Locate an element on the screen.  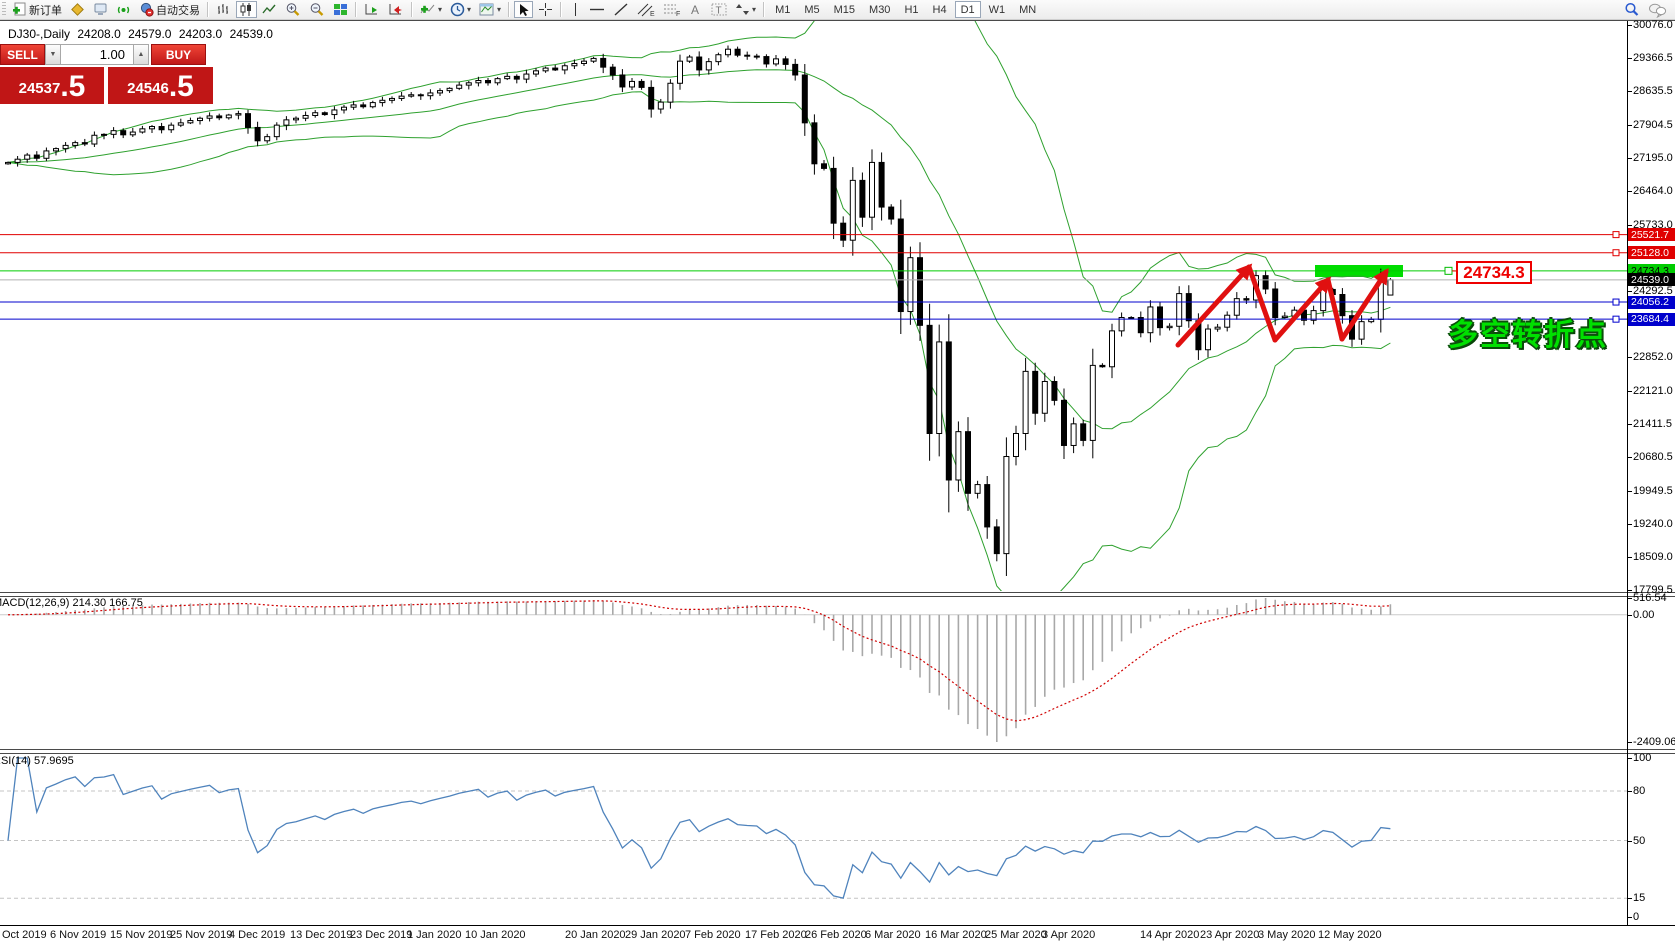
indicators-button: ▾ is located at coordinates (431, 9).